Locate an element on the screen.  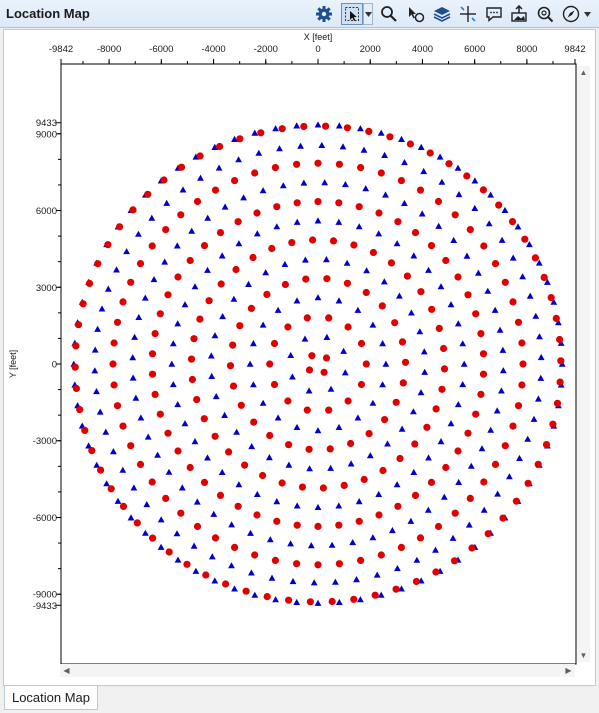
layers-icon is located at coordinates (442, 14).